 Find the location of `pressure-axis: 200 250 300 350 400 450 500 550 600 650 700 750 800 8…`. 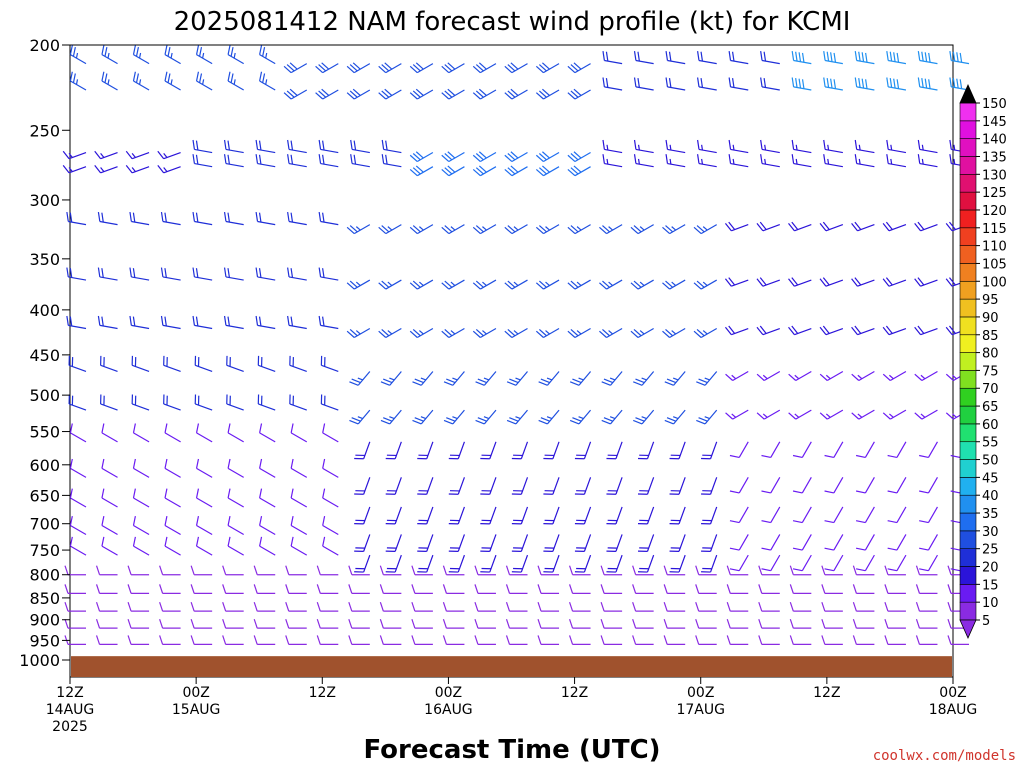

pressure-axis: 200 250 300 350 400 450 500 550 600 650 700 750 800 8… is located at coordinates (44, 353).